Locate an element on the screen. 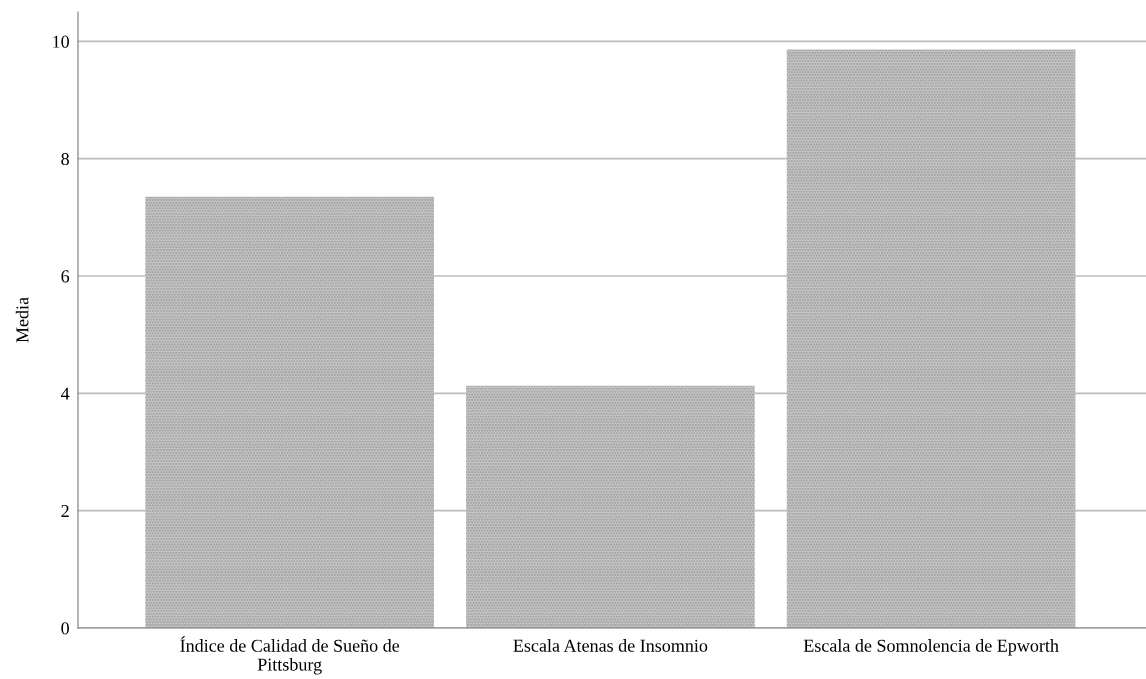 The image size is (1146, 679). y-tick-label: 6 is located at coordinates (65, 276).